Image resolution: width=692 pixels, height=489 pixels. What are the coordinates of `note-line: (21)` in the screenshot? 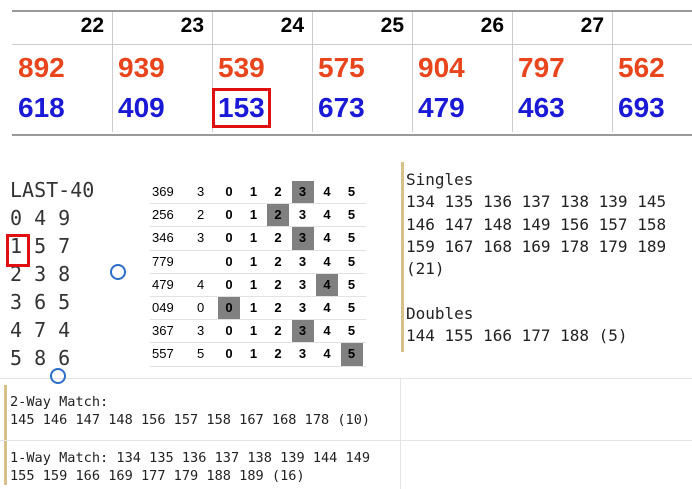 It's located at (425, 269).